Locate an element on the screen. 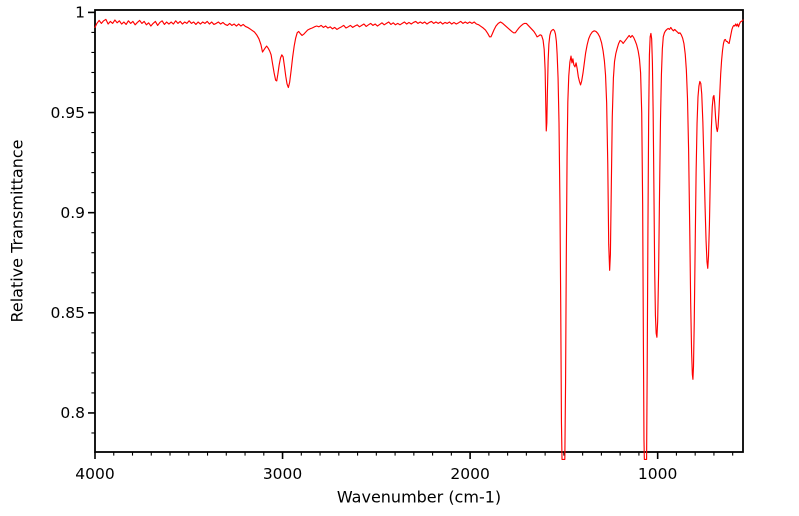 This screenshot has width=799, height=516. x-tick-label: 3000 is located at coordinates (282, 474).